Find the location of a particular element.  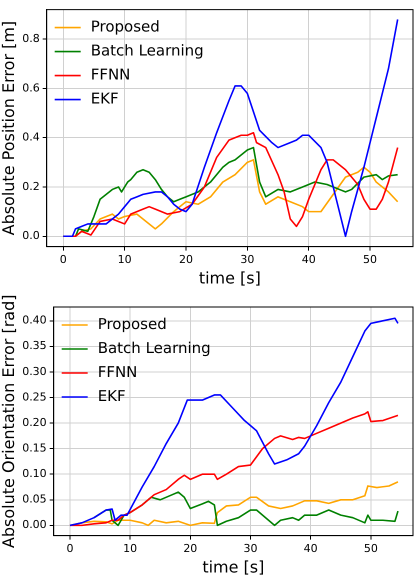

y-tick-label: 0.8 is located at coordinates (31, 39).